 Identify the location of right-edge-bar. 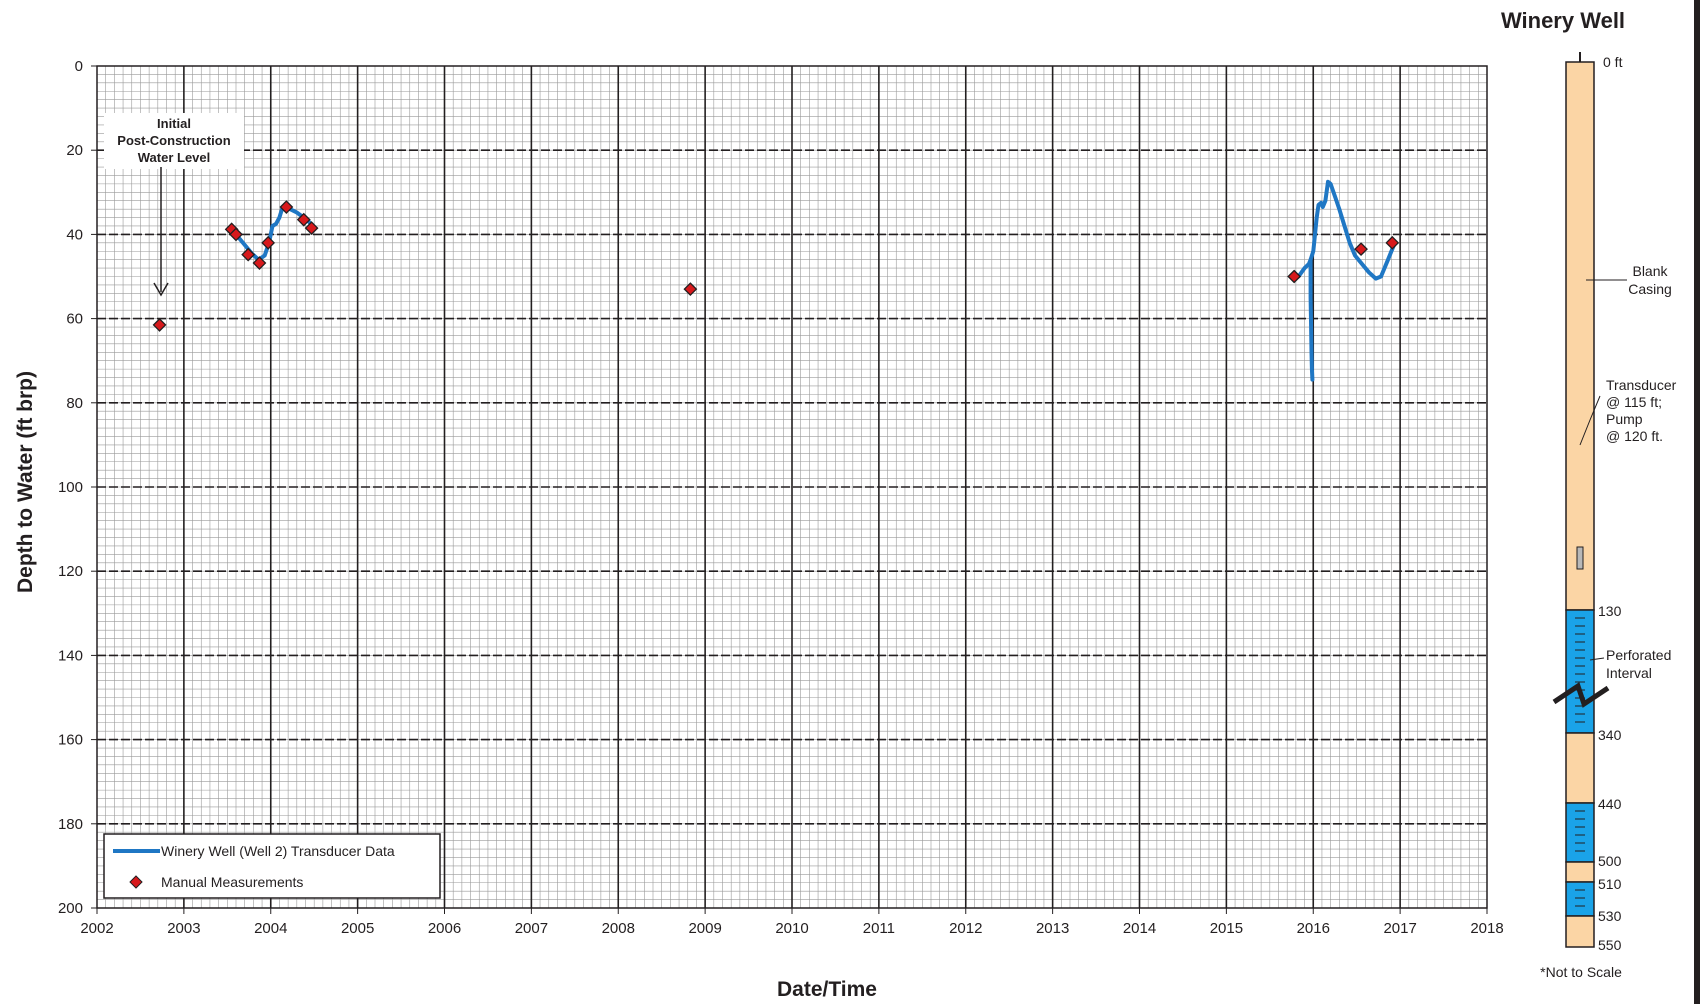
(1697, 502).